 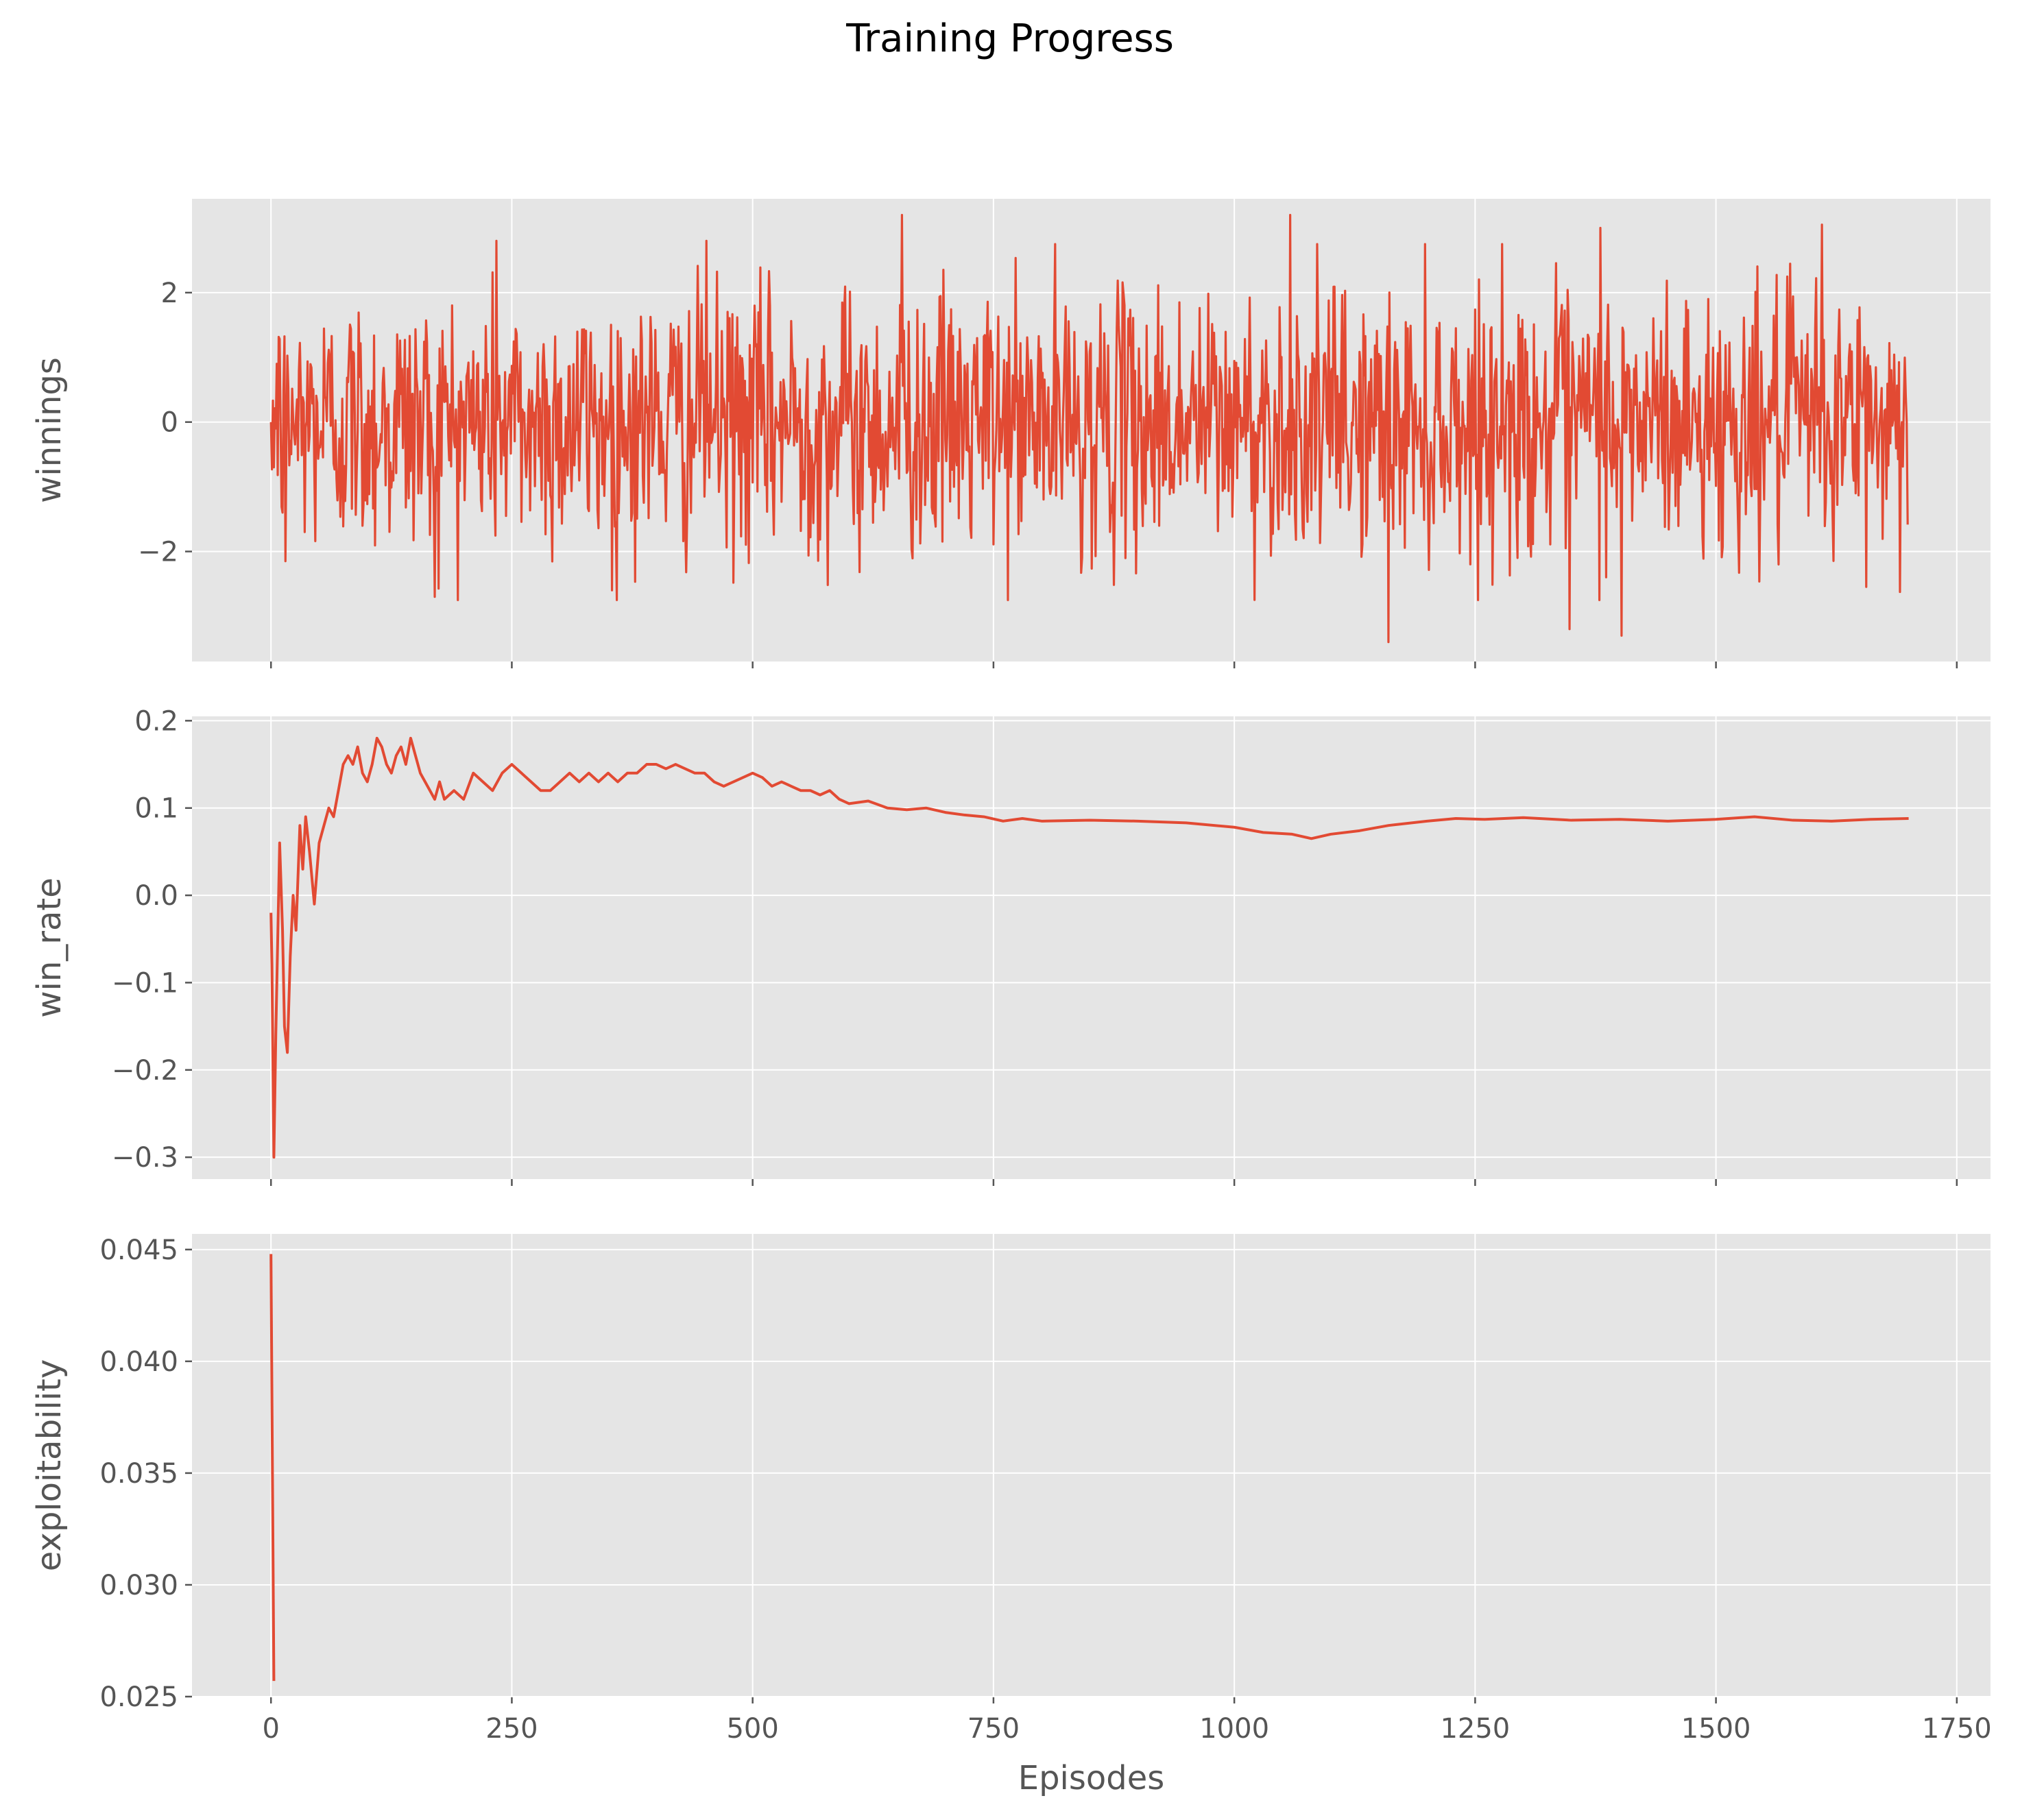 I want to click on x-tick-label: 1750, so click(x=1957, y=1729).